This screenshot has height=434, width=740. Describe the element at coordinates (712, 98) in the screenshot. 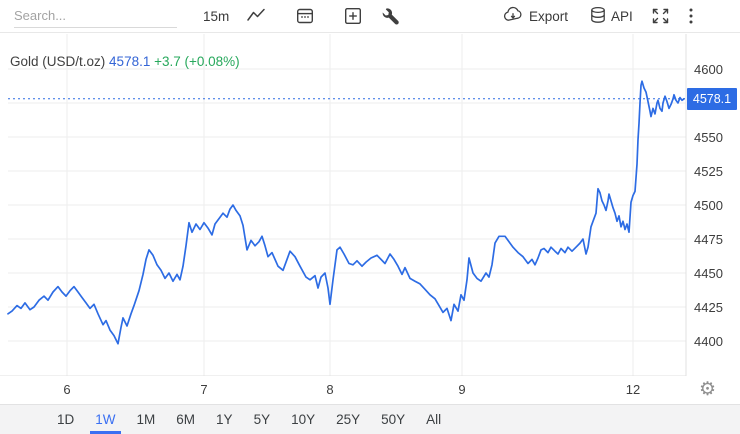

I see `current-price-badge: 4578.1` at that location.